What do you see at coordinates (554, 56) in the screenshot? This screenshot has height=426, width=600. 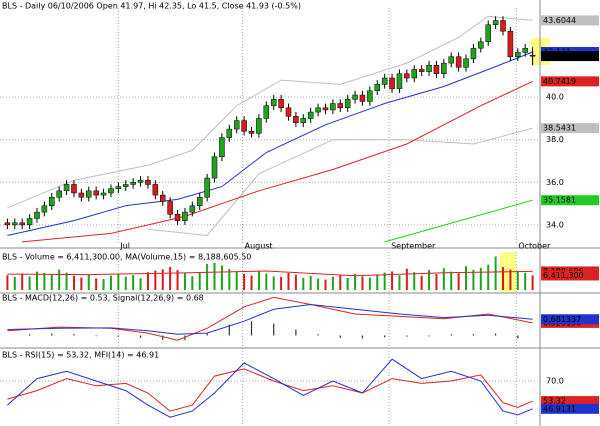 I see `value-tag-label: 41.93` at bounding box center [554, 56].